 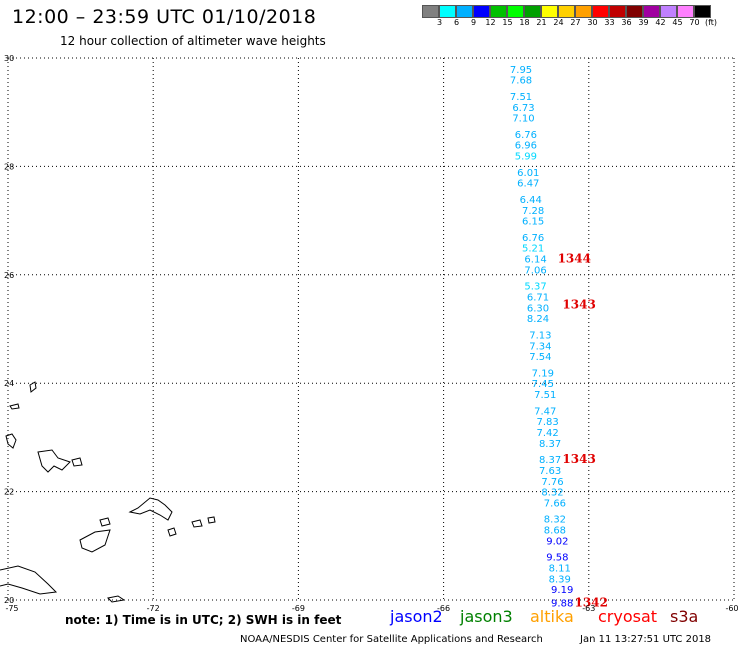 What do you see at coordinates (548, 422) in the screenshot?
I see `swh-value-label: 7.83` at bounding box center [548, 422].